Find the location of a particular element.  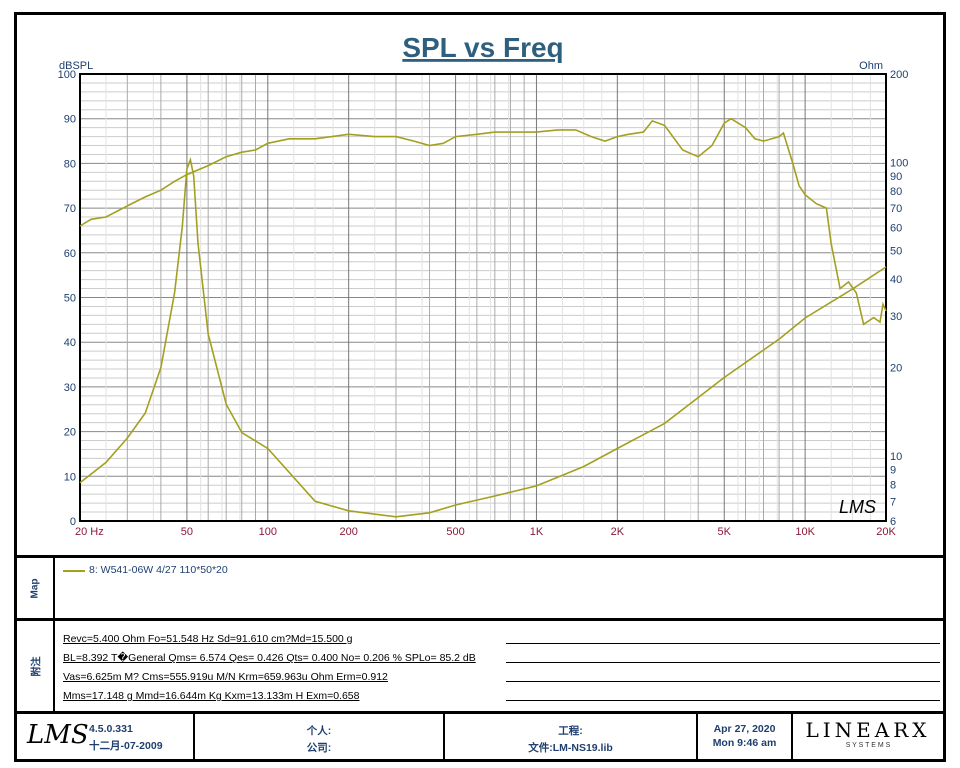

y-tick-label: 30 is located at coordinates (70, 388).